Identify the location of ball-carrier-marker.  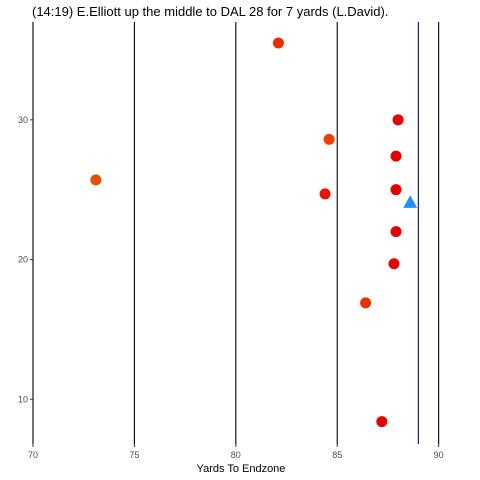
(410, 201).